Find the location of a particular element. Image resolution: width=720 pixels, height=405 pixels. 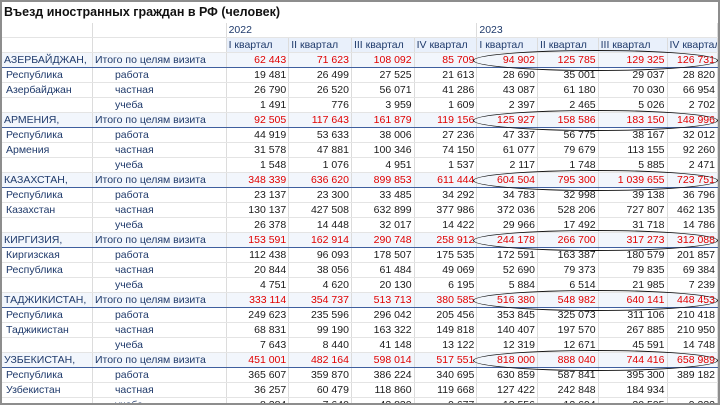

value-cell: 9 677 is located at coordinates (446, 400).